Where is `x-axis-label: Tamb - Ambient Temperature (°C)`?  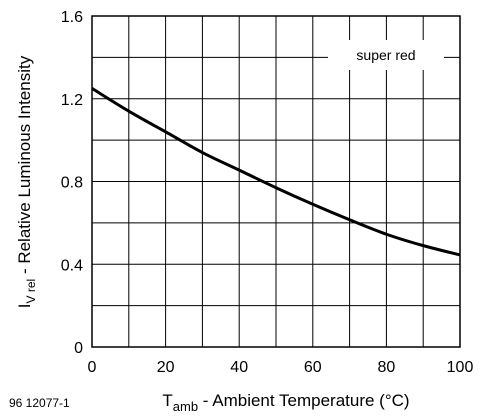 x-axis-label: Tamb - Ambient Temperature (°C) is located at coordinates (285, 402).